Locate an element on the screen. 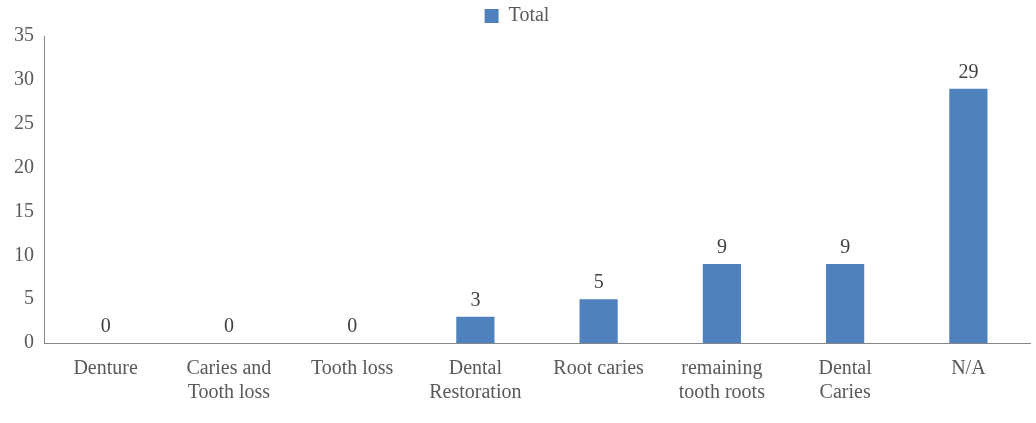 This screenshot has height=423, width=1036. x-tick-label: Root caries is located at coordinates (599, 367).